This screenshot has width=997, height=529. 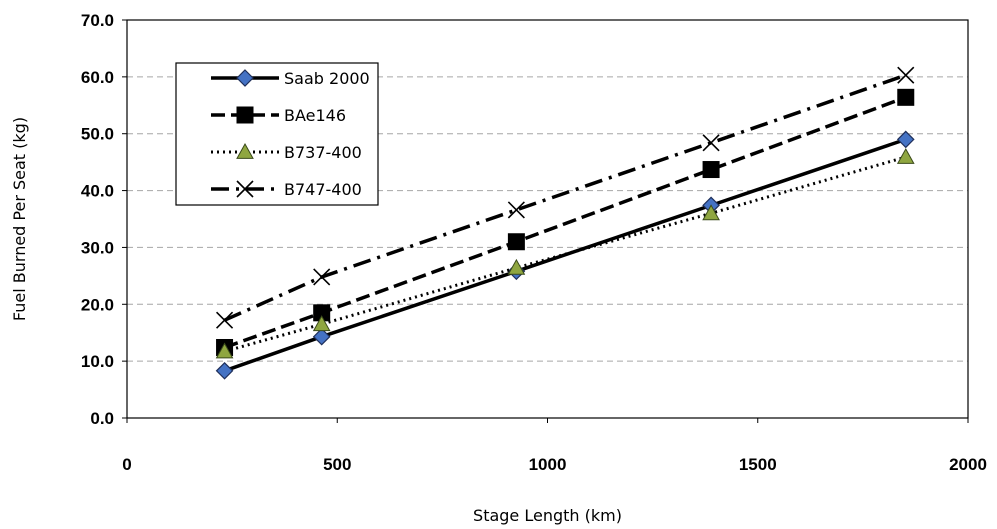 What do you see at coordinates (19, 219) in the screenshot?
I see `y-axis-label: Fuel Burned Per Seat (kg)` at bounding box center [19, 219].